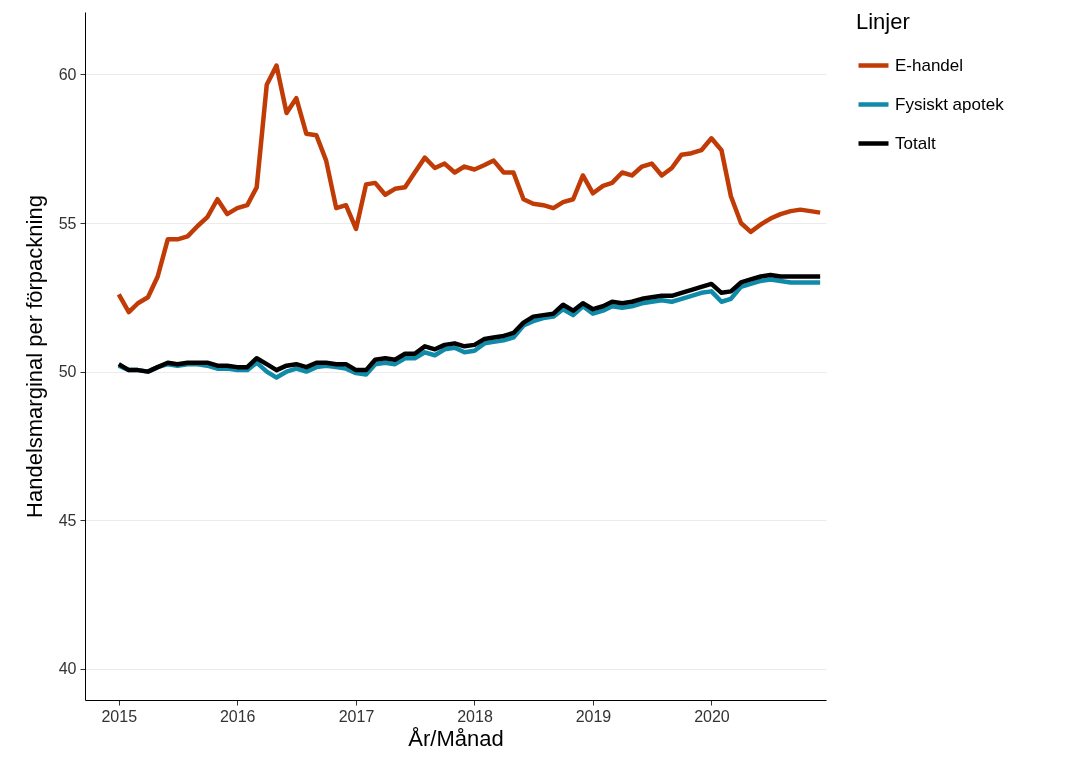 The height and width of the screenshot is (764, 1070). Describe the element at coordinates (883, 21) in the screenshot. I see `legend-title: Linjer` at that location.